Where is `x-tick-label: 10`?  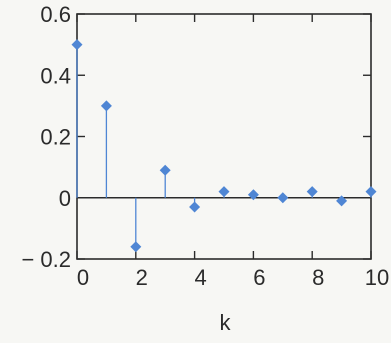 x-tick-label: 10 is located at coordinates (377, 277).